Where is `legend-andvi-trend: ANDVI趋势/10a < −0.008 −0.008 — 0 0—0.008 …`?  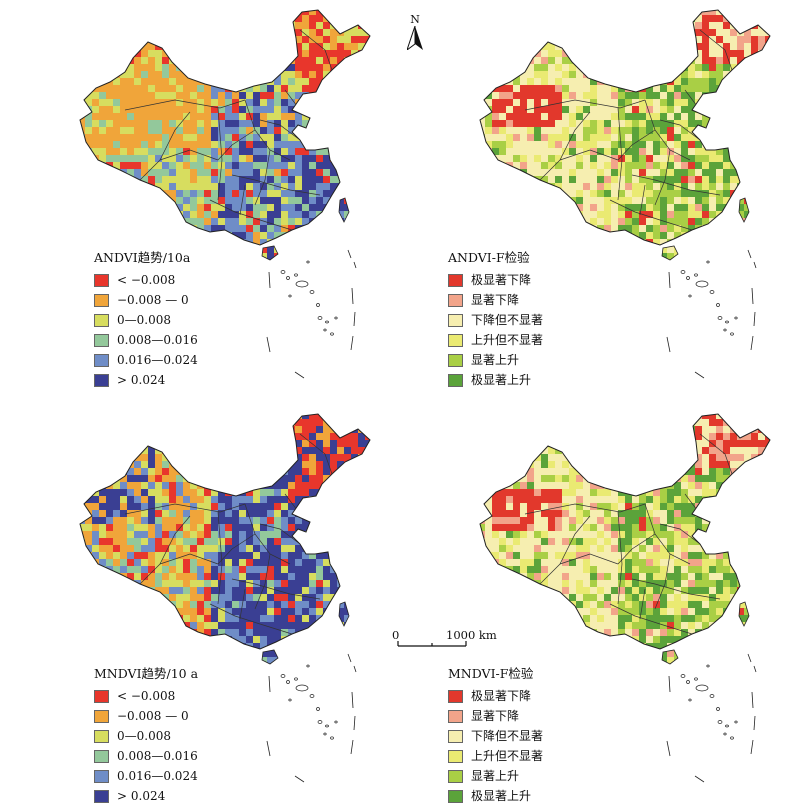 legend-andvi-trend: ANDVI趋势/10a < −0.008 −0.008 — 0 0—0.008 … is located at coordinates (146, 319).